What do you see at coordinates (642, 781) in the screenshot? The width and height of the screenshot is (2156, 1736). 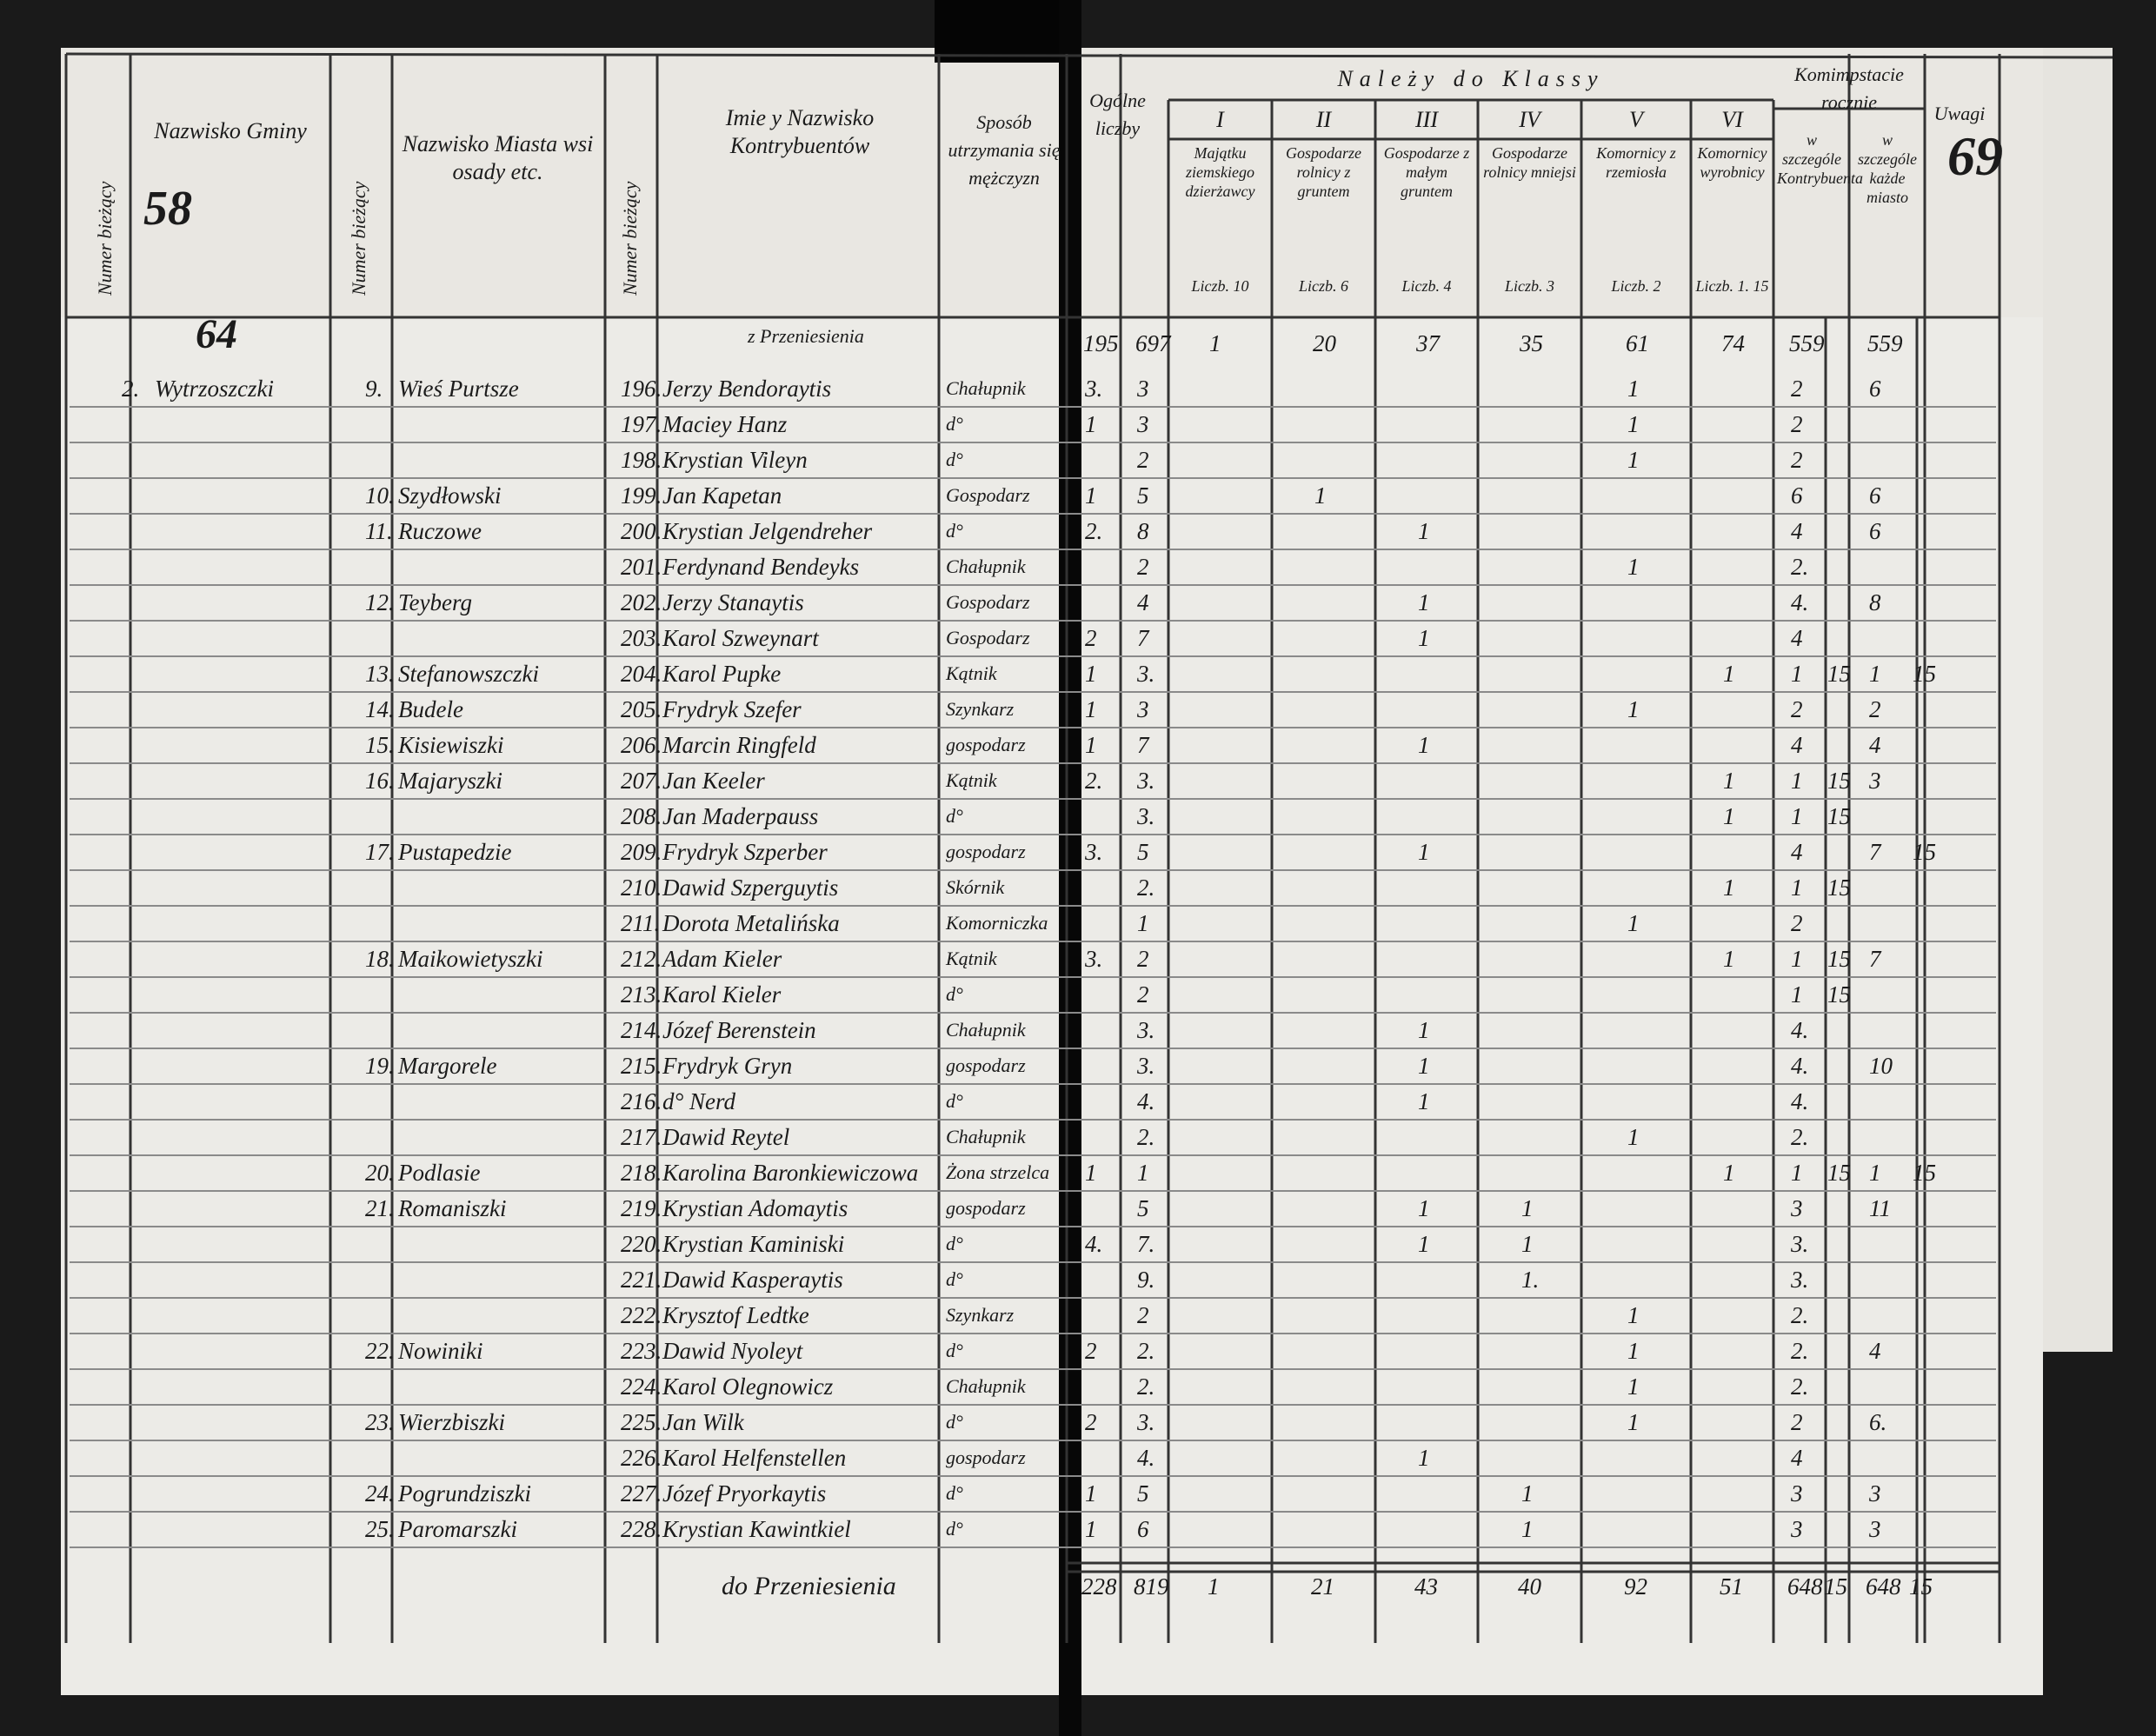 I see `entry-number: 207.` at bounding box center [642, 781].